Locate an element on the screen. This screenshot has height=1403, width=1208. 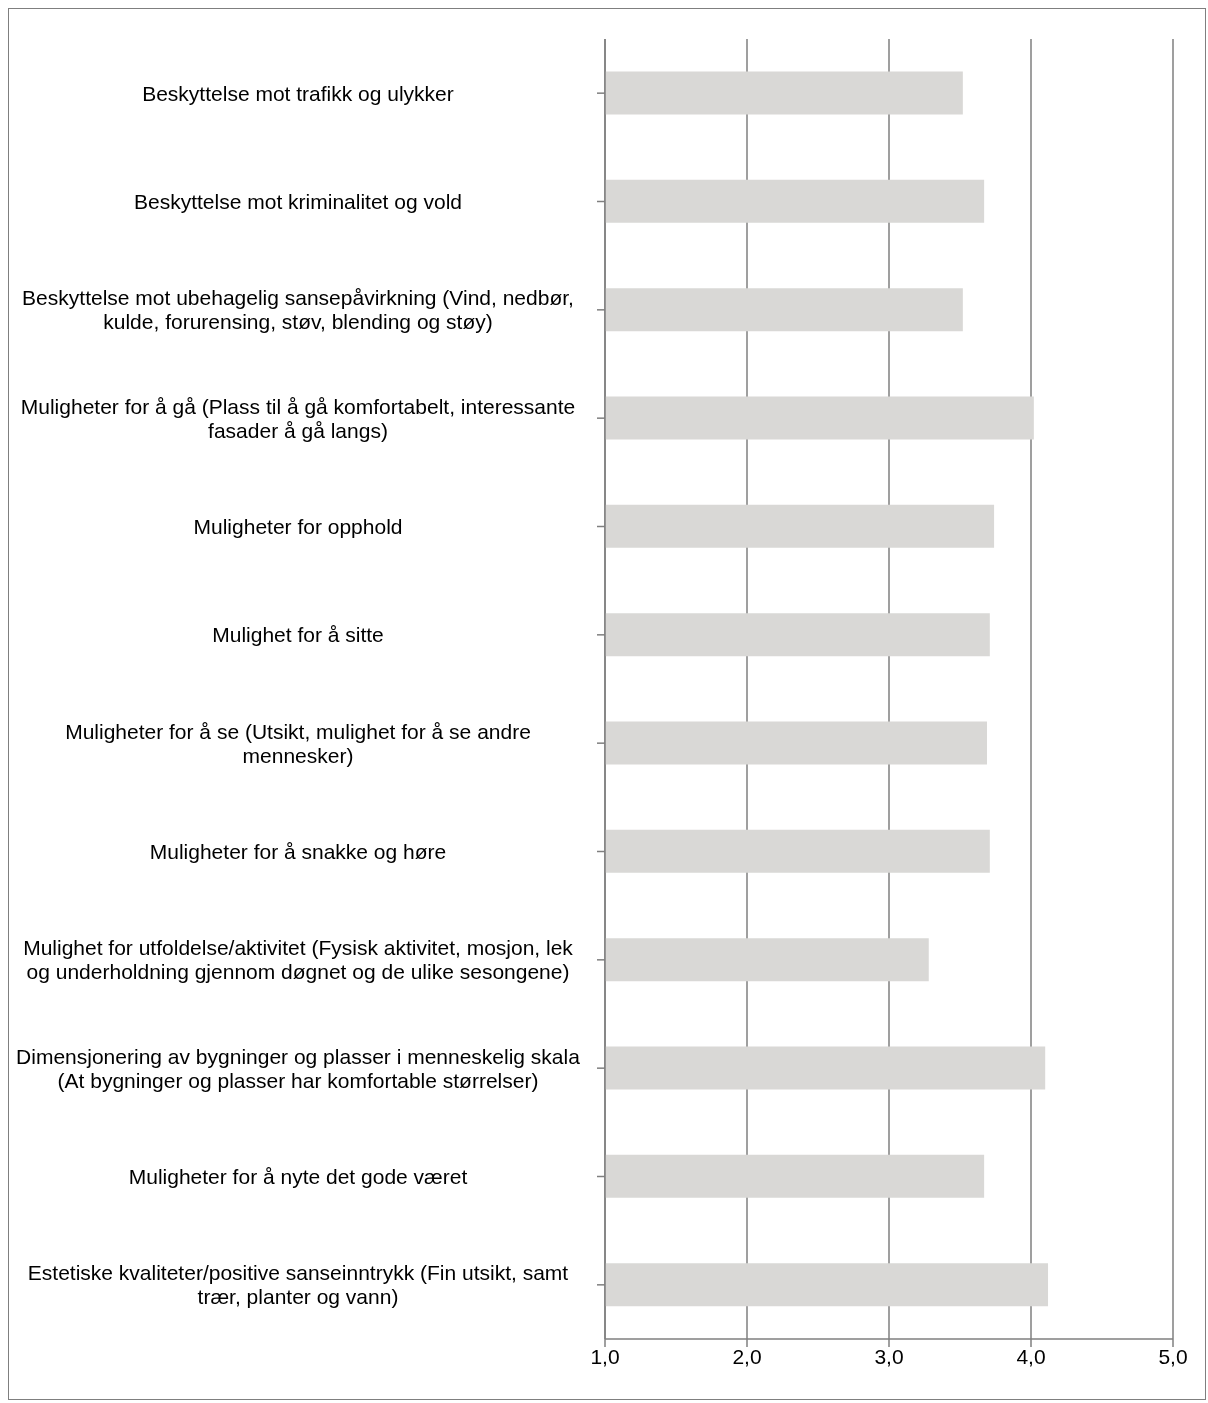
y-tick-label: Beskyttelse mot ubehagelig sansepåvirkning (Vind, nedbør, kulde, forurensing, støv, blending og støy) is located at coordinates (298, 310).